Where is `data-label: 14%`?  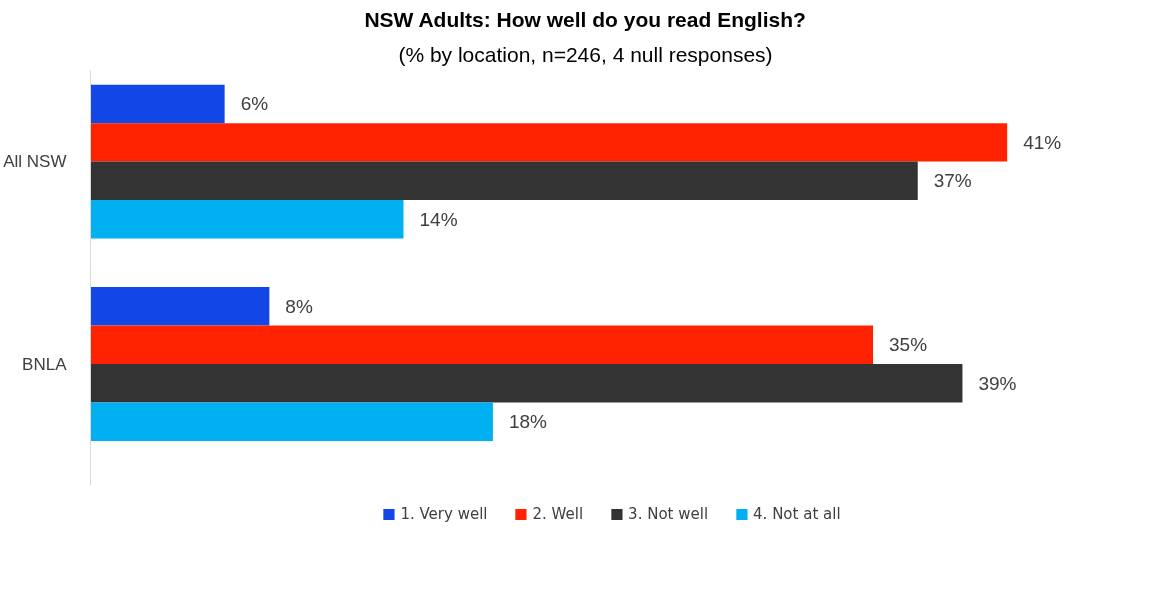 data-label: 14% is located at coordinates (438, 219).